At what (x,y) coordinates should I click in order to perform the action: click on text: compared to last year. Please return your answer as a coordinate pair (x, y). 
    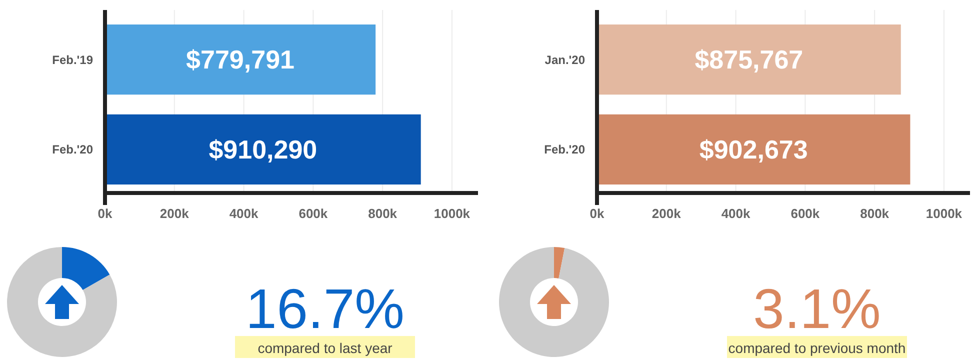
    Looking at the image, I should click on (325, 348).